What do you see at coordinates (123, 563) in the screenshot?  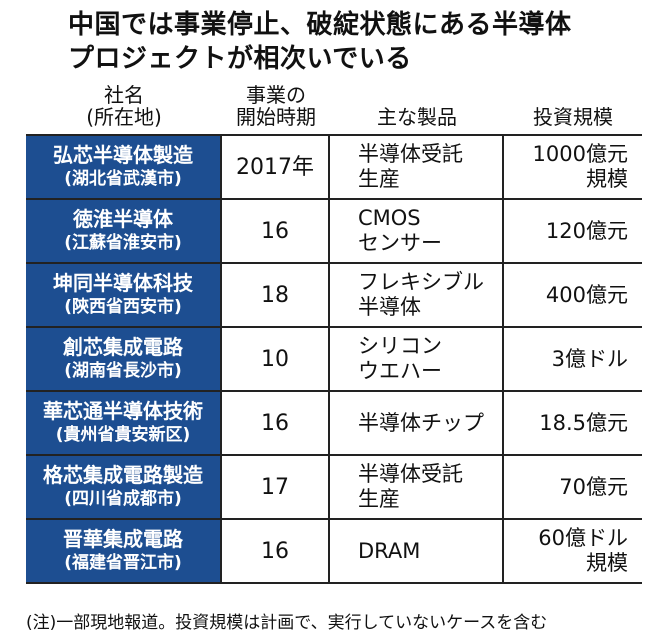 I see `company-location: (福建省晋江市)` at bounding box center [123, 563].